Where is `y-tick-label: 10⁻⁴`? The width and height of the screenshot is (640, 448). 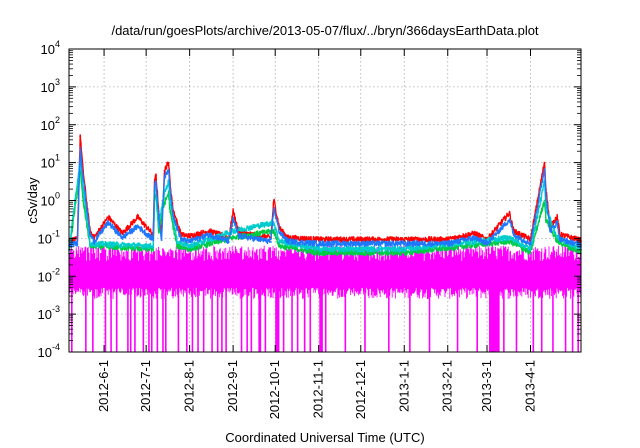 y-tick-label: 10⁻⁴ is located at coordinates (49, 351).